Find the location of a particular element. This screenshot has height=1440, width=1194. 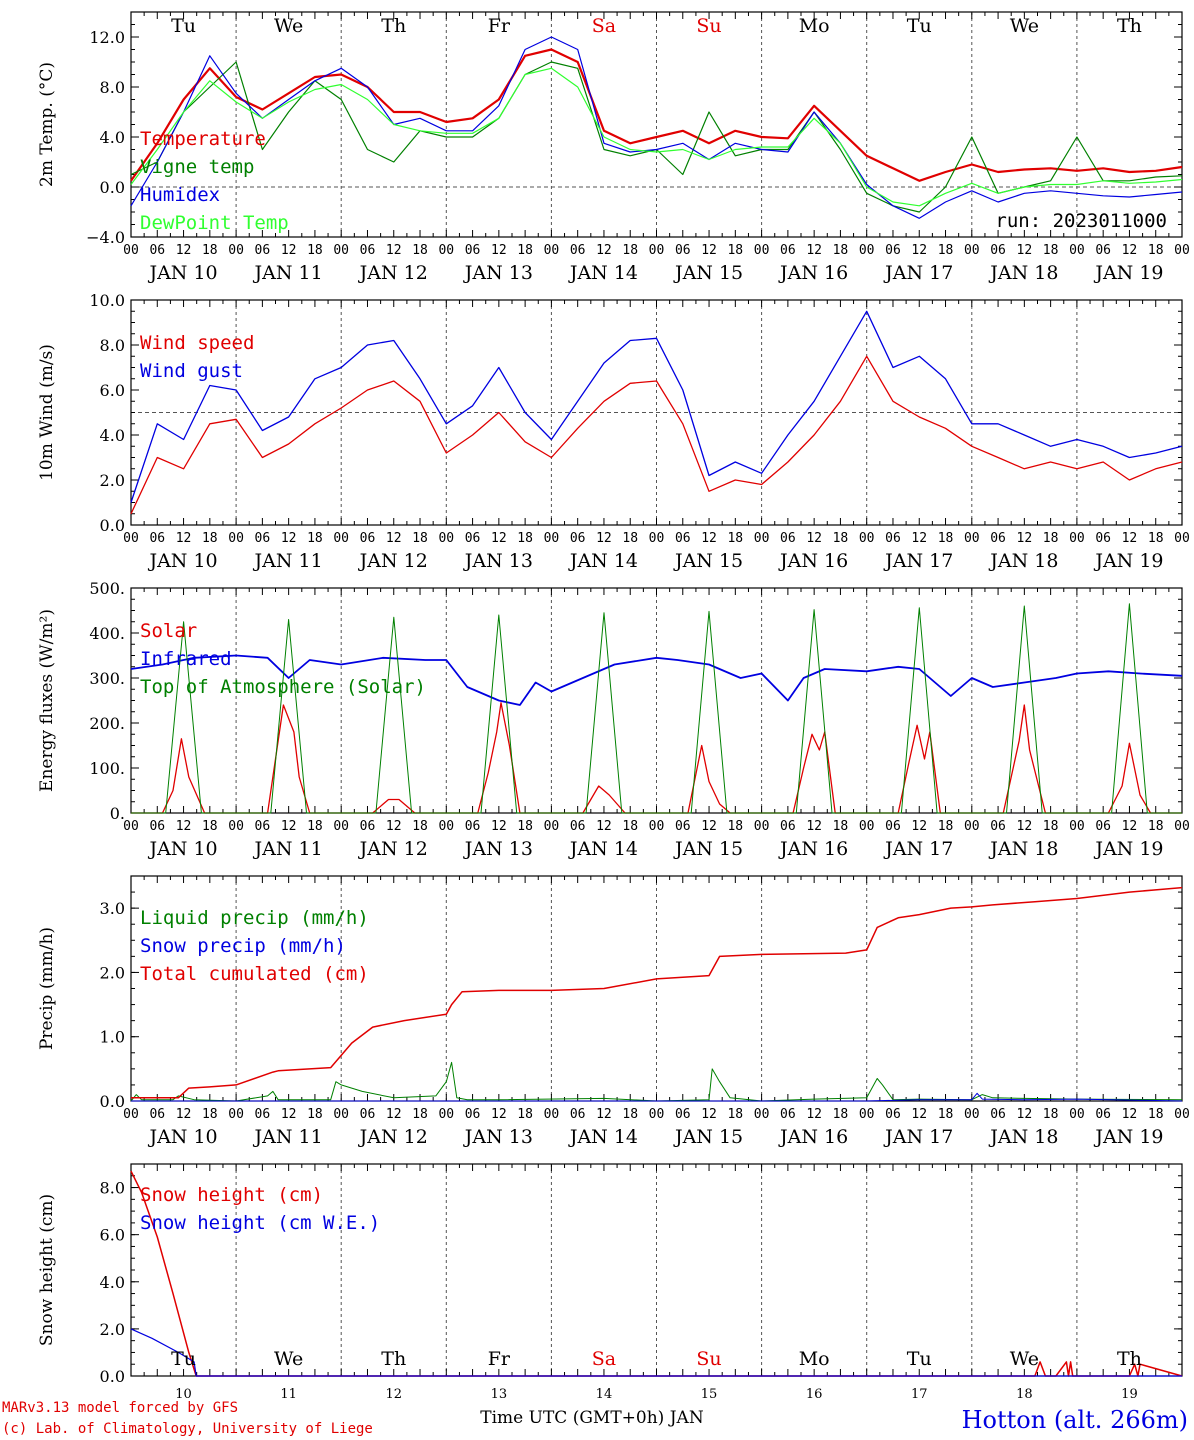

date-label: JAN 10 is located at coordinates (182, 273).